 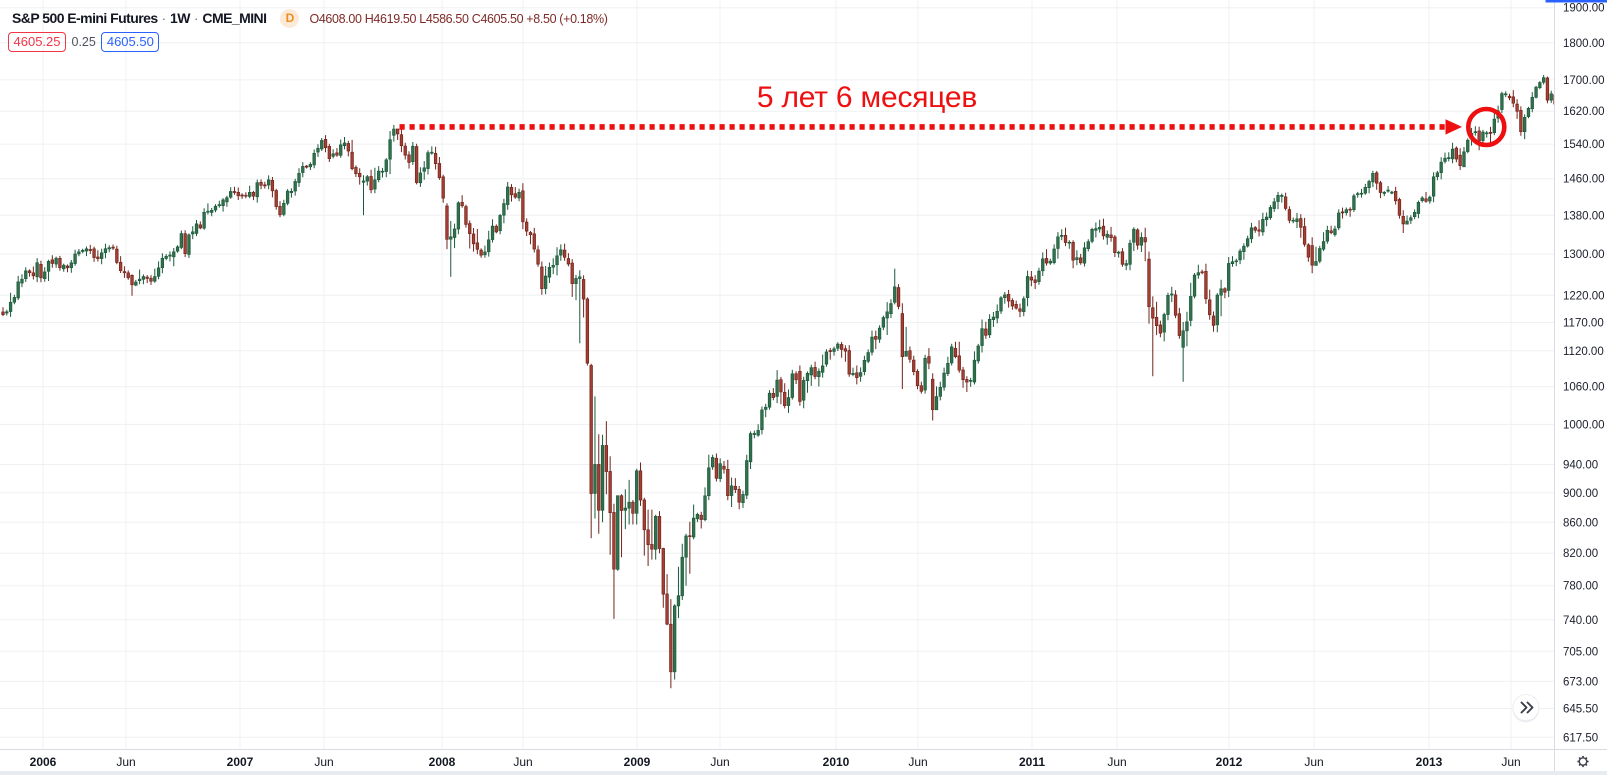 I want to click on svg-text: 645.50, so click(x=1580, y=710).